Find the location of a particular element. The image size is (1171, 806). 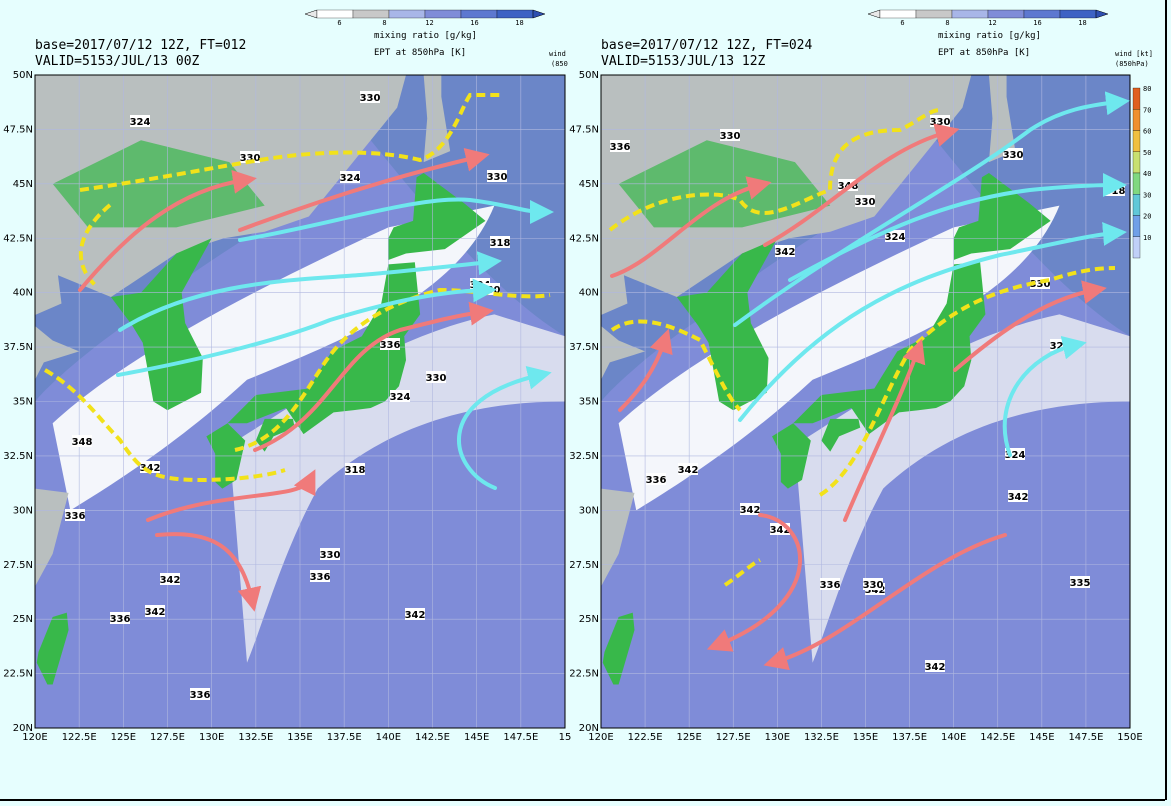

colorbar-title: mixing ratio [g/kg] is located at coordinates (425, 36).